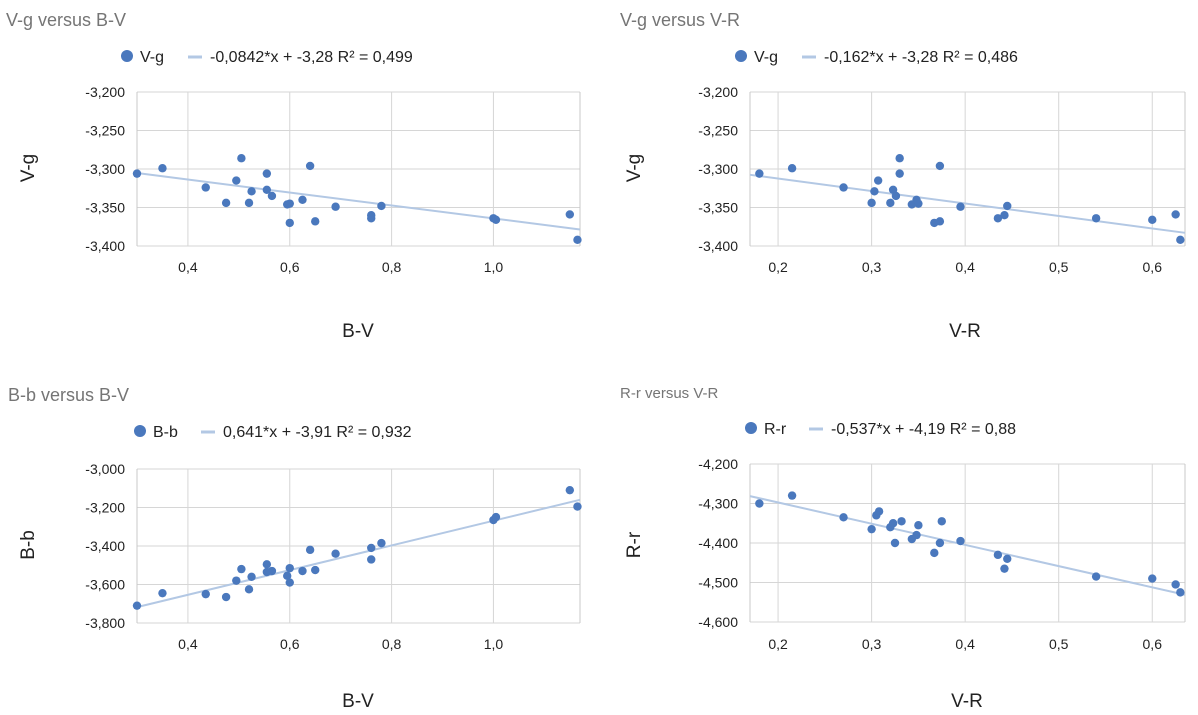  What do you see at coordinates (105, 585) in the screenshot?
I see `y-tick-label: -3,600` at bounding box center [105, 585].